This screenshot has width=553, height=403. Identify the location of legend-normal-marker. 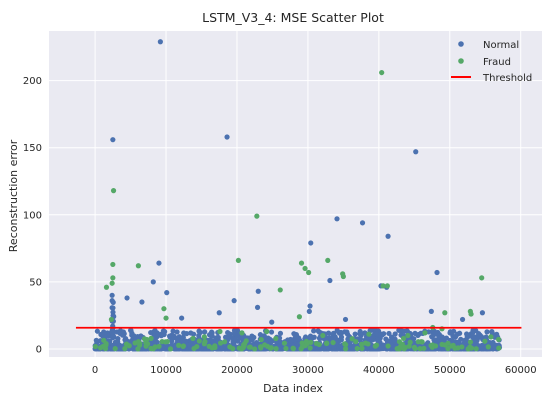
(461, 44).